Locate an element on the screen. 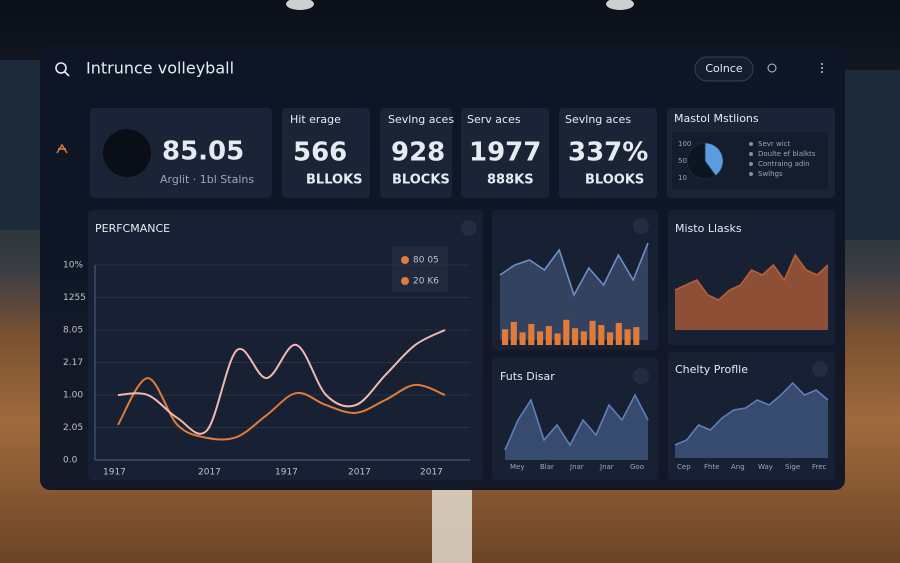 The height and width of the screenshot is (563, 900). kpi-label: Sevlng aces is located at coordinates (421, 119).